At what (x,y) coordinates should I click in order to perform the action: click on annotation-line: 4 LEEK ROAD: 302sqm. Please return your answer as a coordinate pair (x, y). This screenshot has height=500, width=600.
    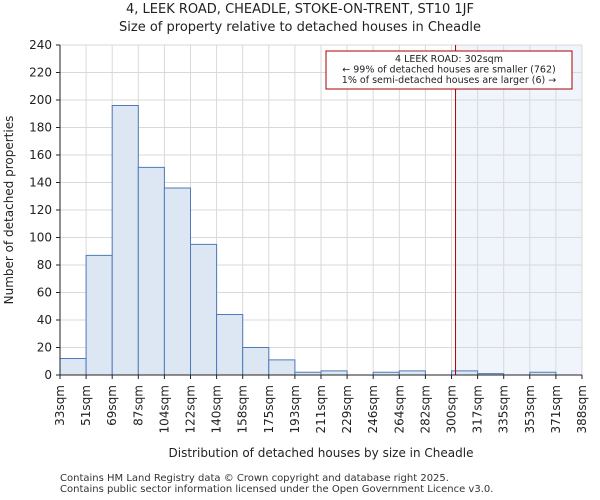
    Looking at the image, I should click on (449, 59).